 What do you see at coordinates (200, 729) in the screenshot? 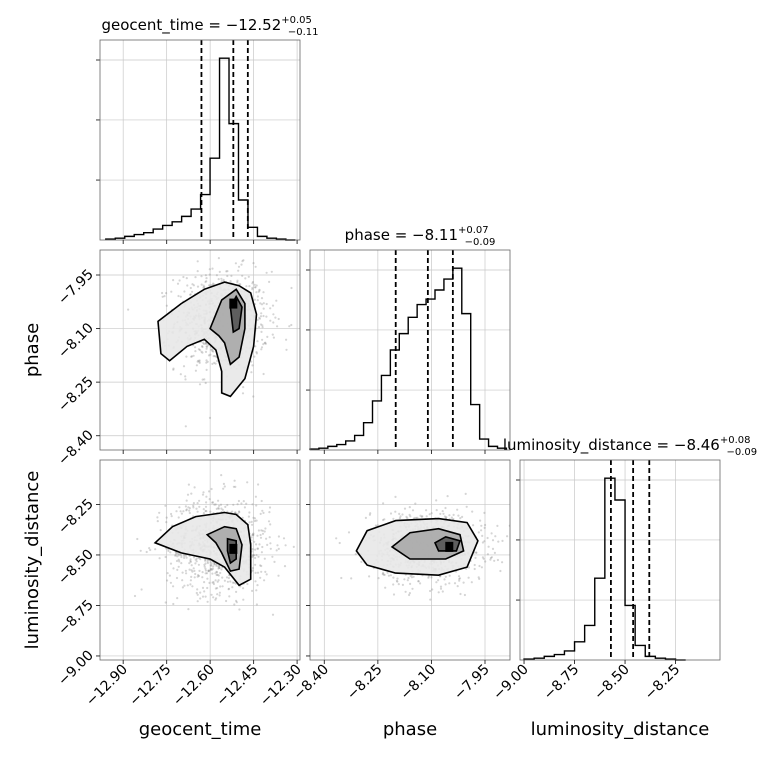
I see `x-axis-label-geocent_time: geocent_time` at bounding box center [200, 729].